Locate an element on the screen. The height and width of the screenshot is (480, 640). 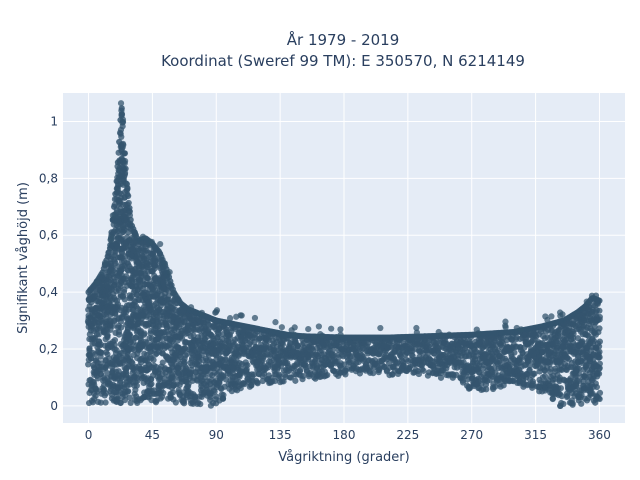
x-tick-label: 270 is located at coordinates (471, 435).